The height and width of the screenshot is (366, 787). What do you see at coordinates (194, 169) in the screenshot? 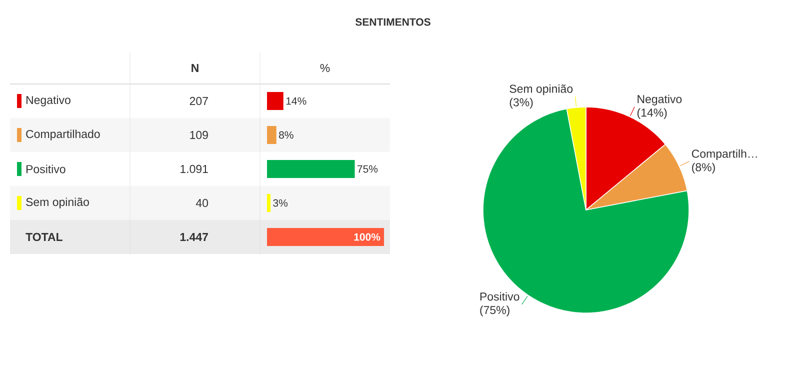
I see `text: 1.091` at bounding box center [194, 169].